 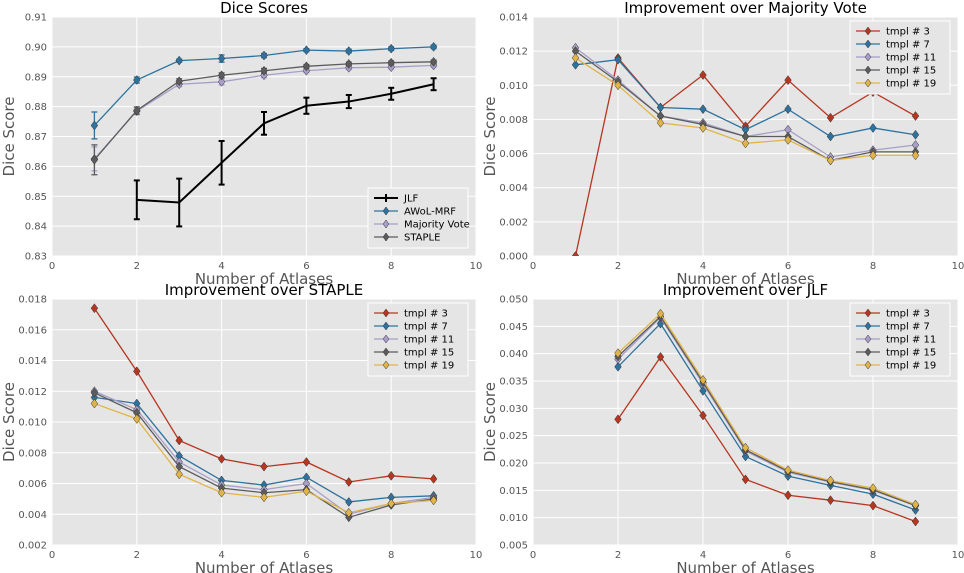 What do you see at coordinates (32, 330) in the screenshot?
I see `y-tick-label: 0.016` at bounding box center [32, 330].